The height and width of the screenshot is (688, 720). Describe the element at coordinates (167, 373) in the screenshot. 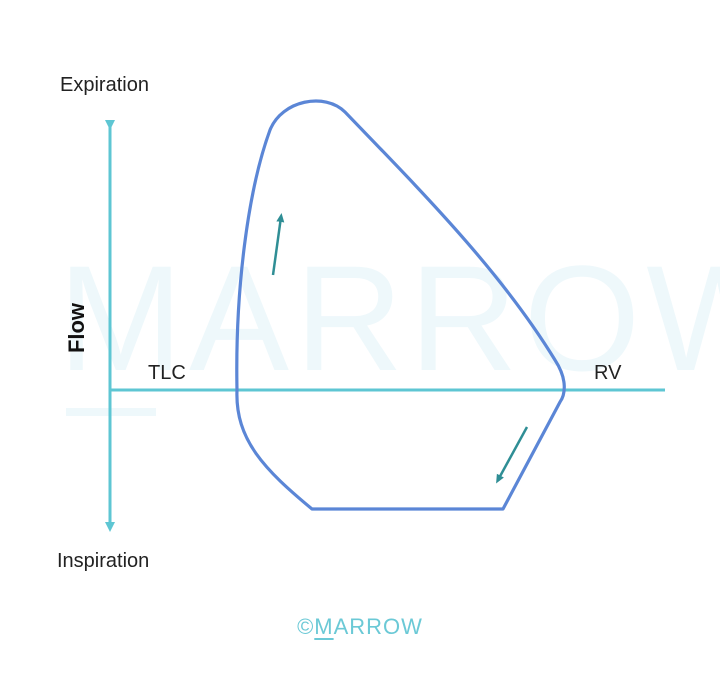

I see `tlc-label: TLC` at that location.